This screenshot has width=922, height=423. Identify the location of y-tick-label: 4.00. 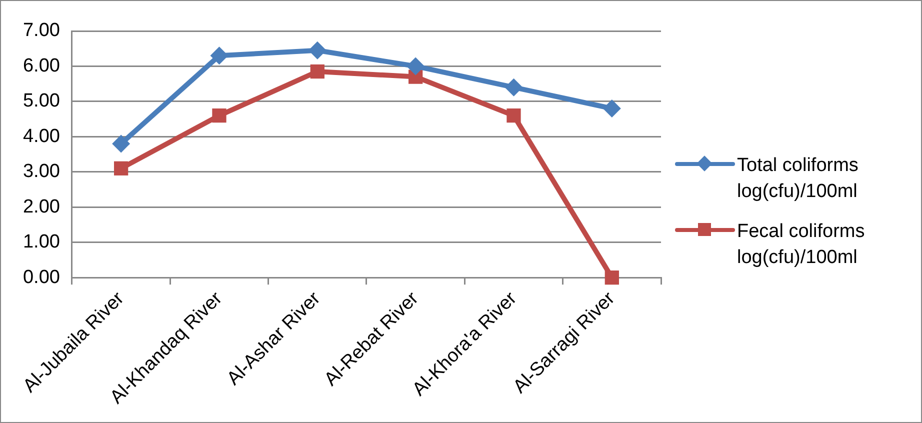
(41, 136).